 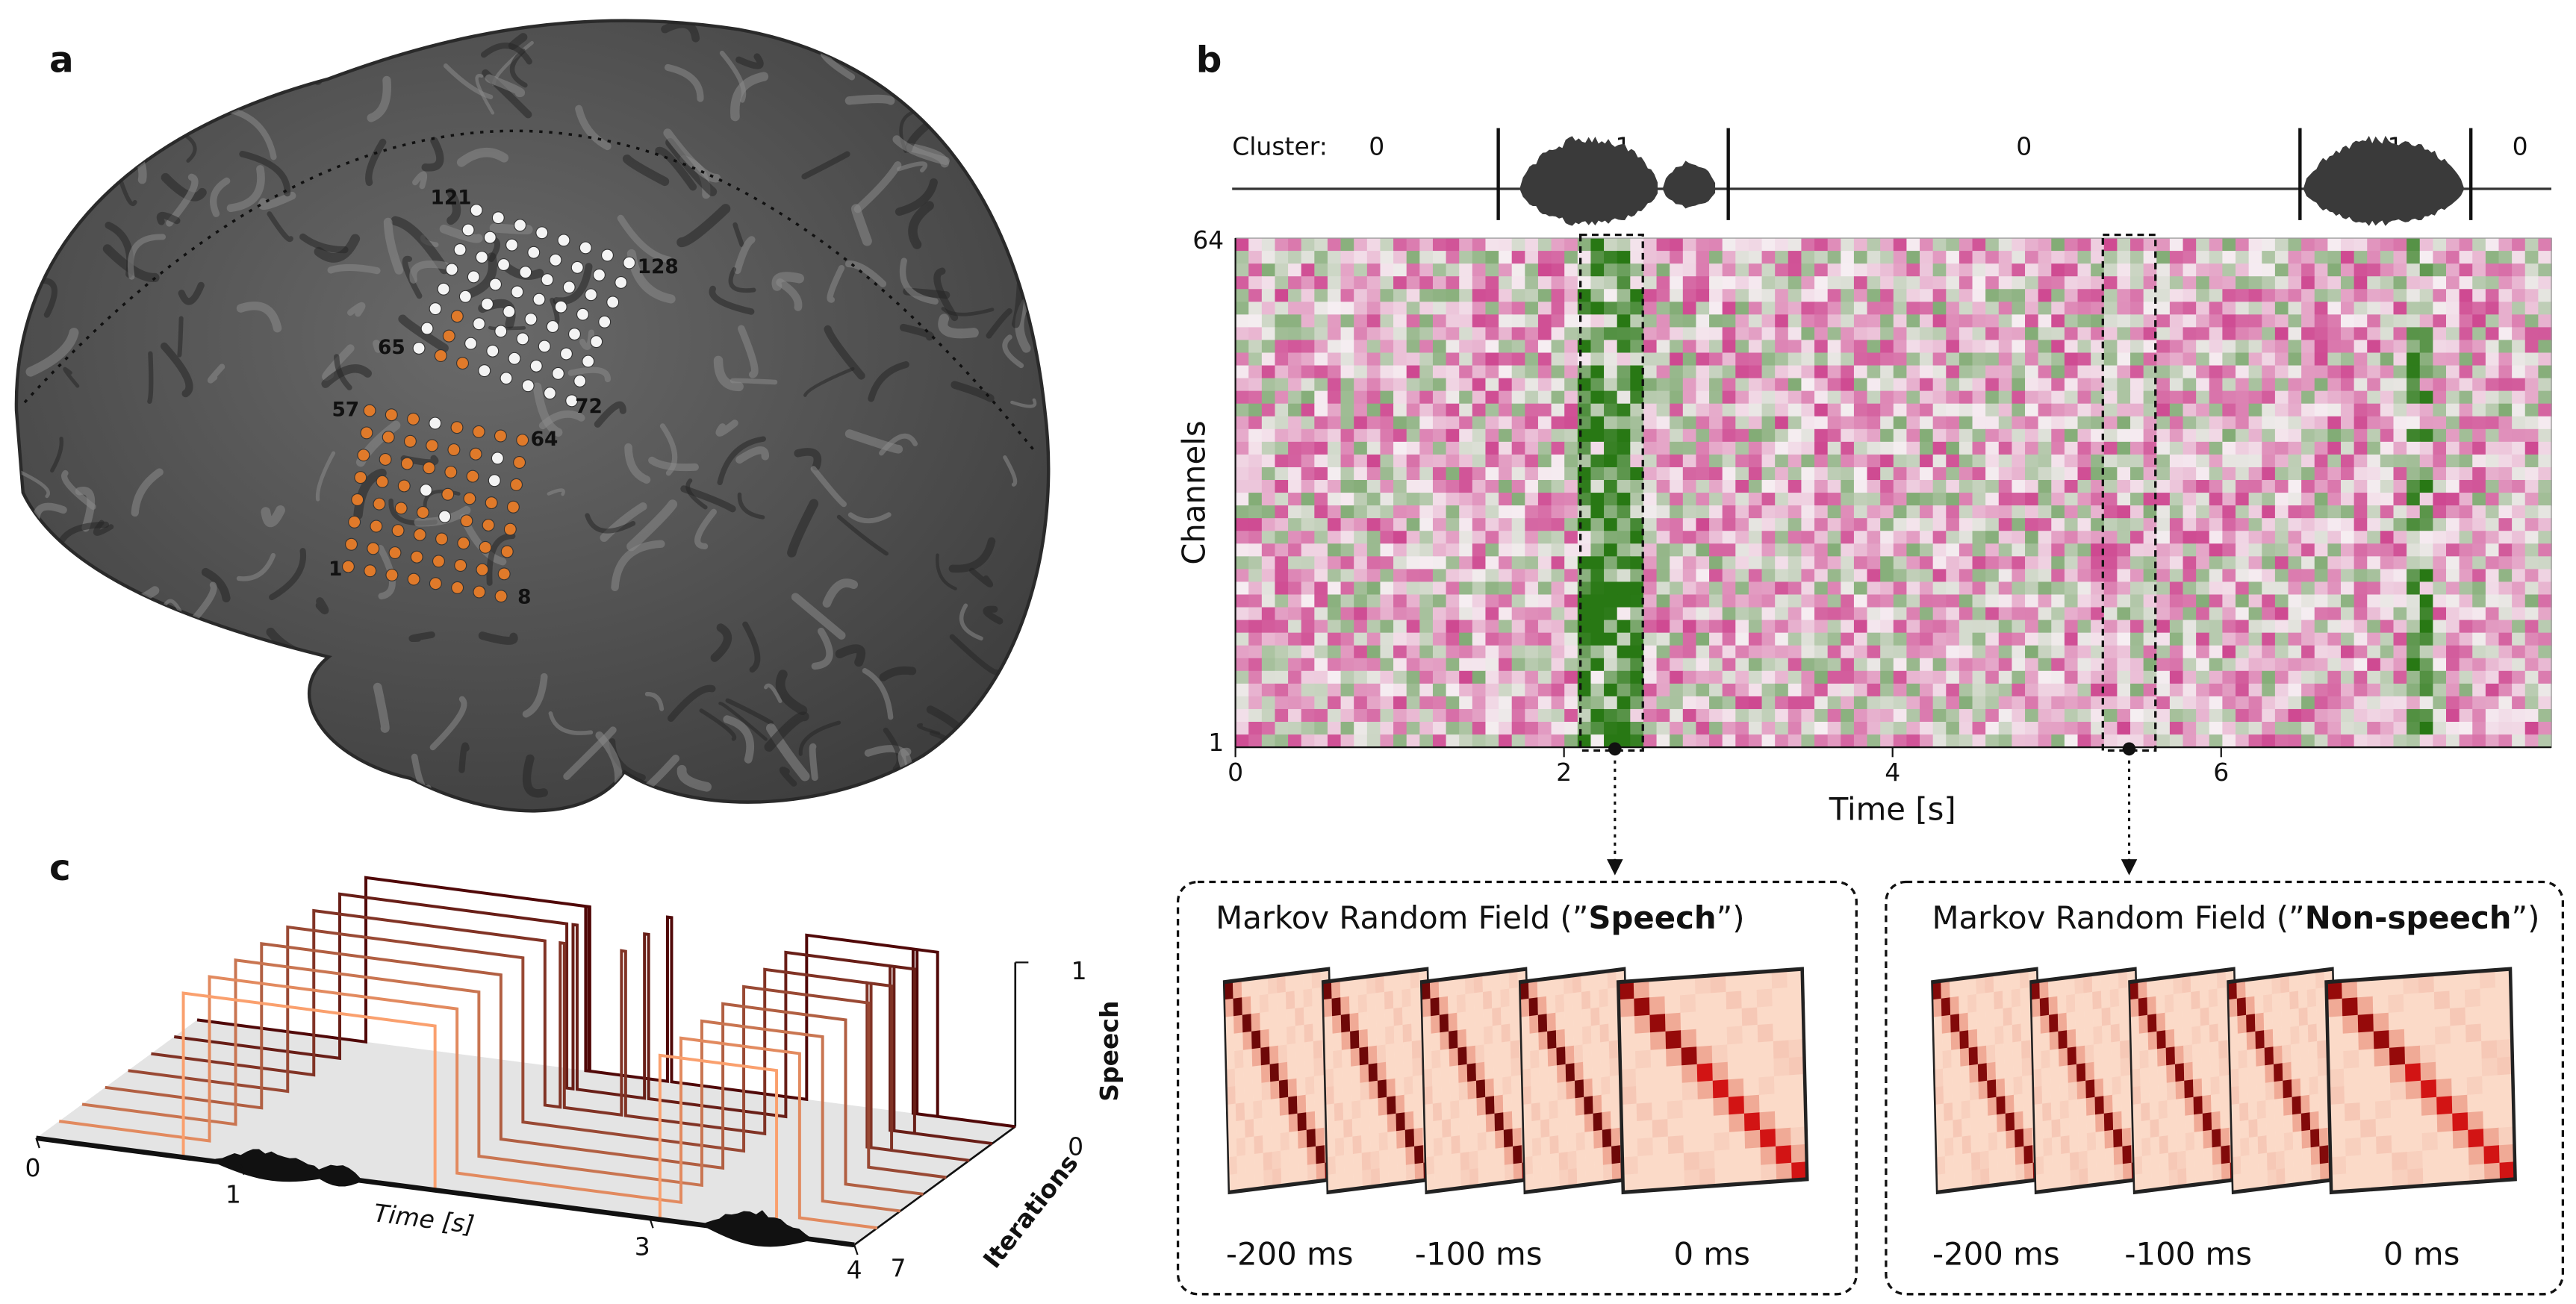 What do you see at coordinates (391, 347) in the screenshot?
I see `electrode-label: 65` at bounding box center [391, 347].